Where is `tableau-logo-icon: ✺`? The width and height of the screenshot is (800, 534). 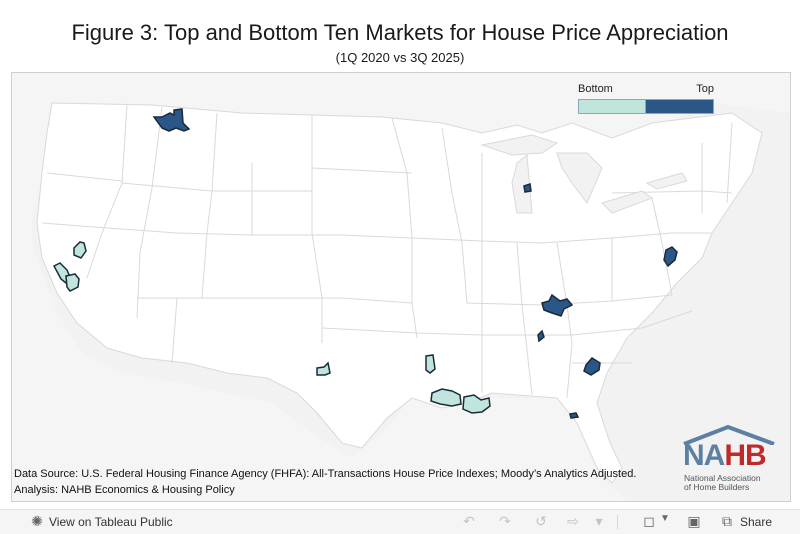
tableau-logo-icon: ✺ is located at coordinates (37, 521).